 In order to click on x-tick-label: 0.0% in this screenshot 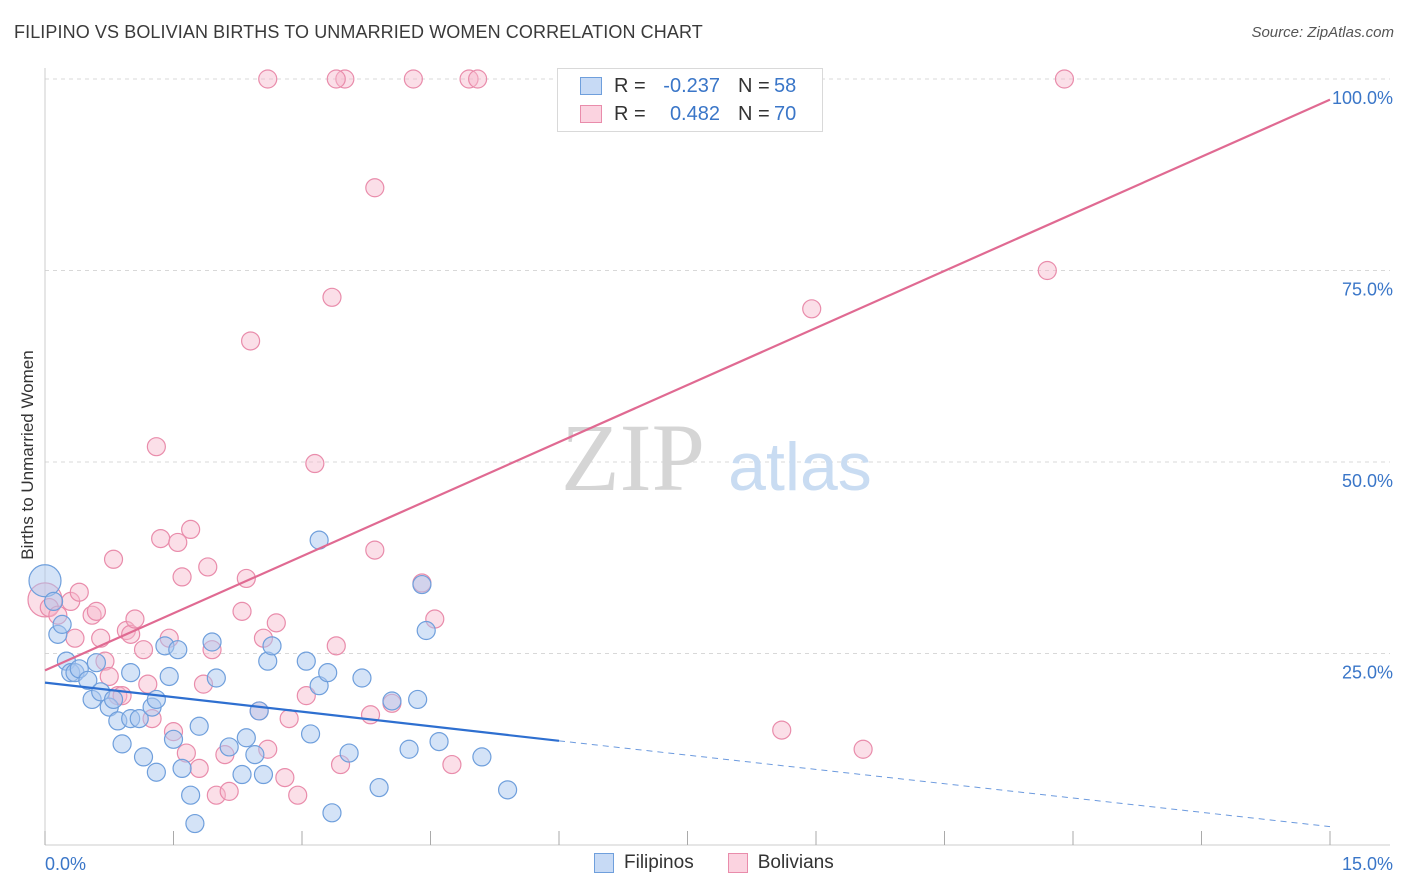, I will do `click(65, 864)`.